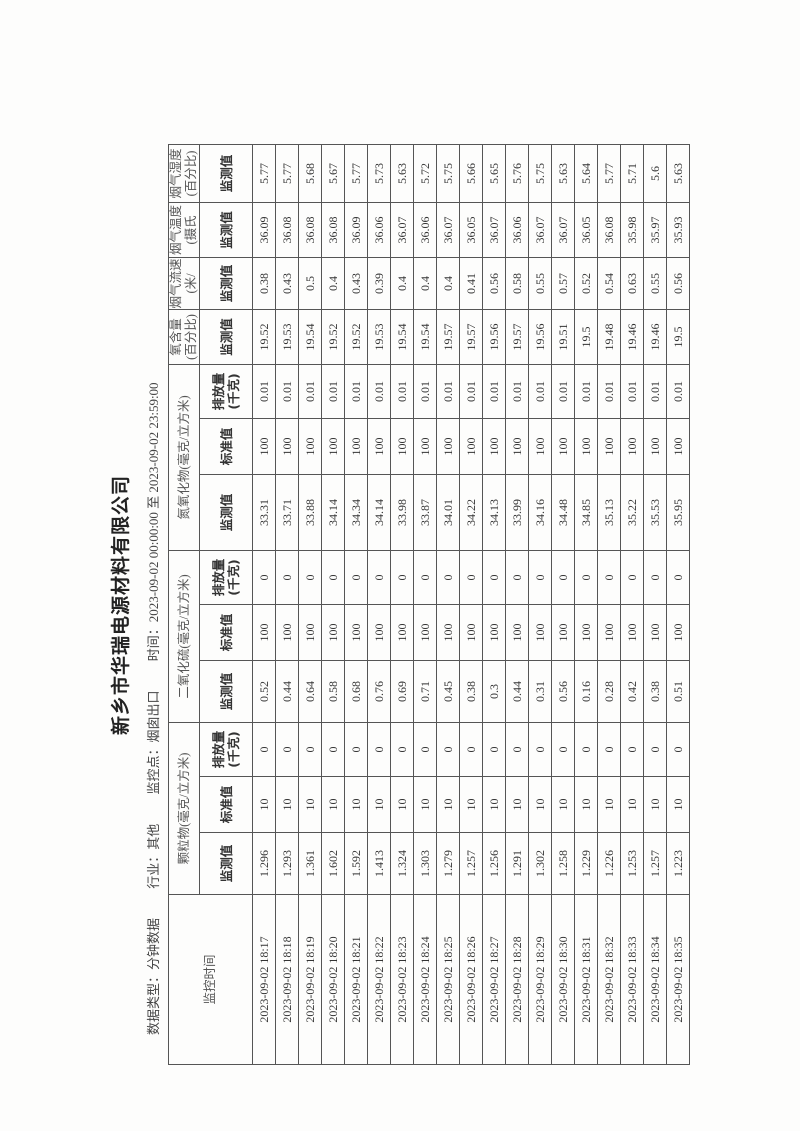 The image size is (800, 1131). I want to click on cell-time: 2023-09-02 18:29, so click(540, 979).